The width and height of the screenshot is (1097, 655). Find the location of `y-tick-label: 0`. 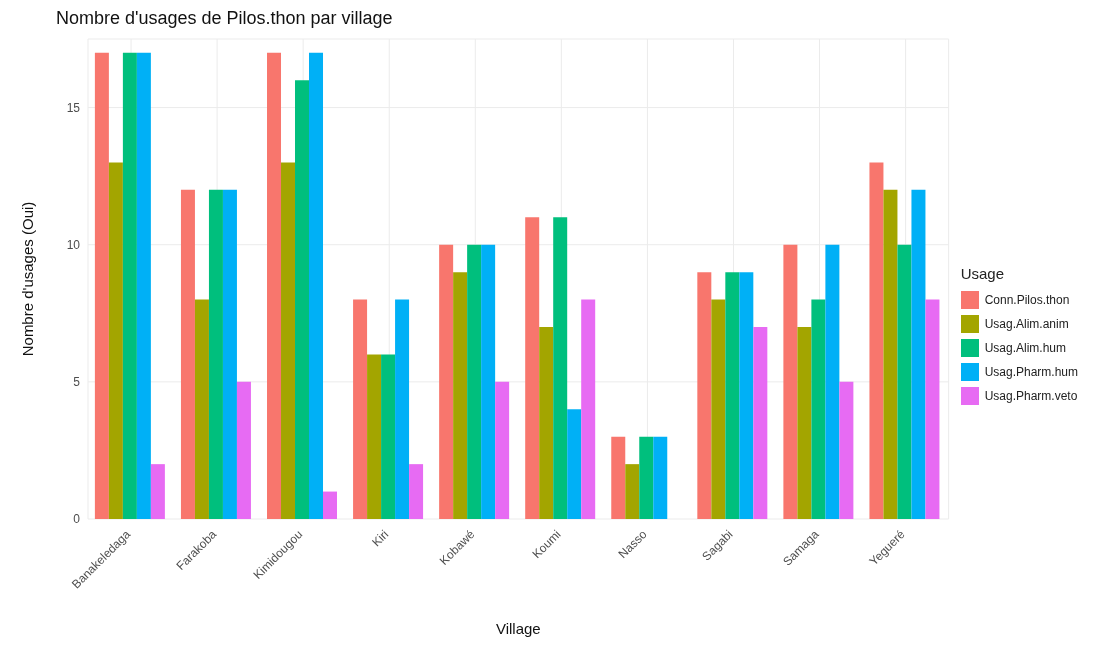

y-tick-label: 0 is located at coordinates (77, 519).